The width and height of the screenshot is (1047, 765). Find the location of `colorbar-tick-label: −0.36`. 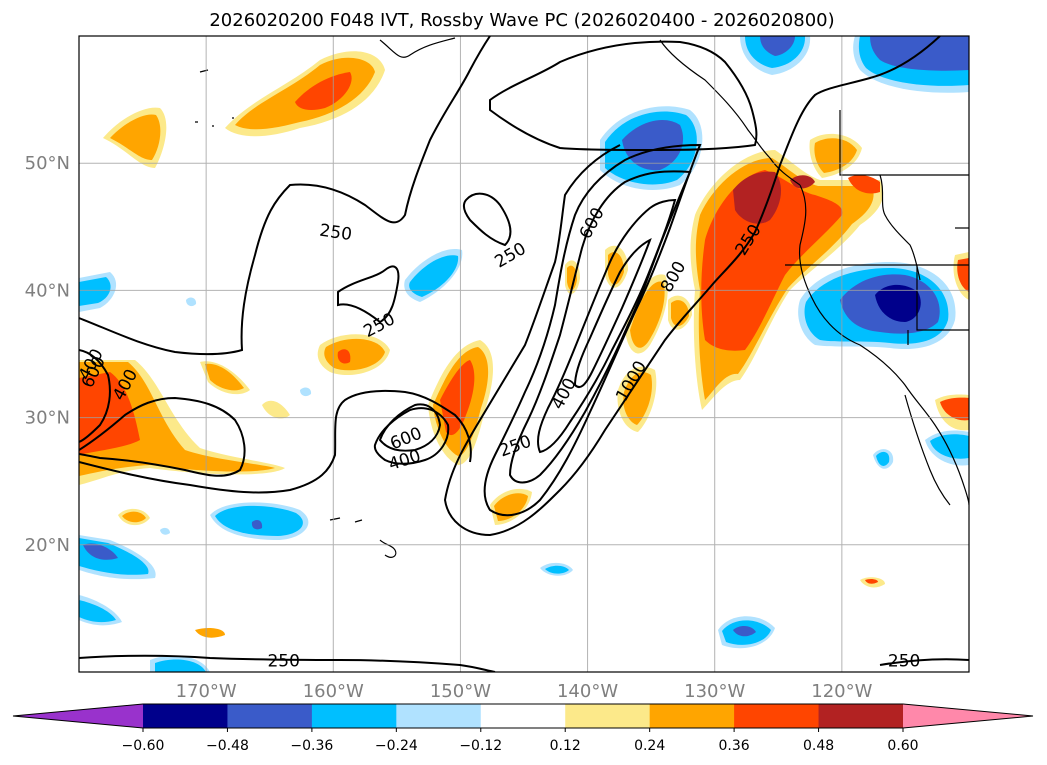

colorbar-tick-label: −0.36 is located at coordinates (311, 746).